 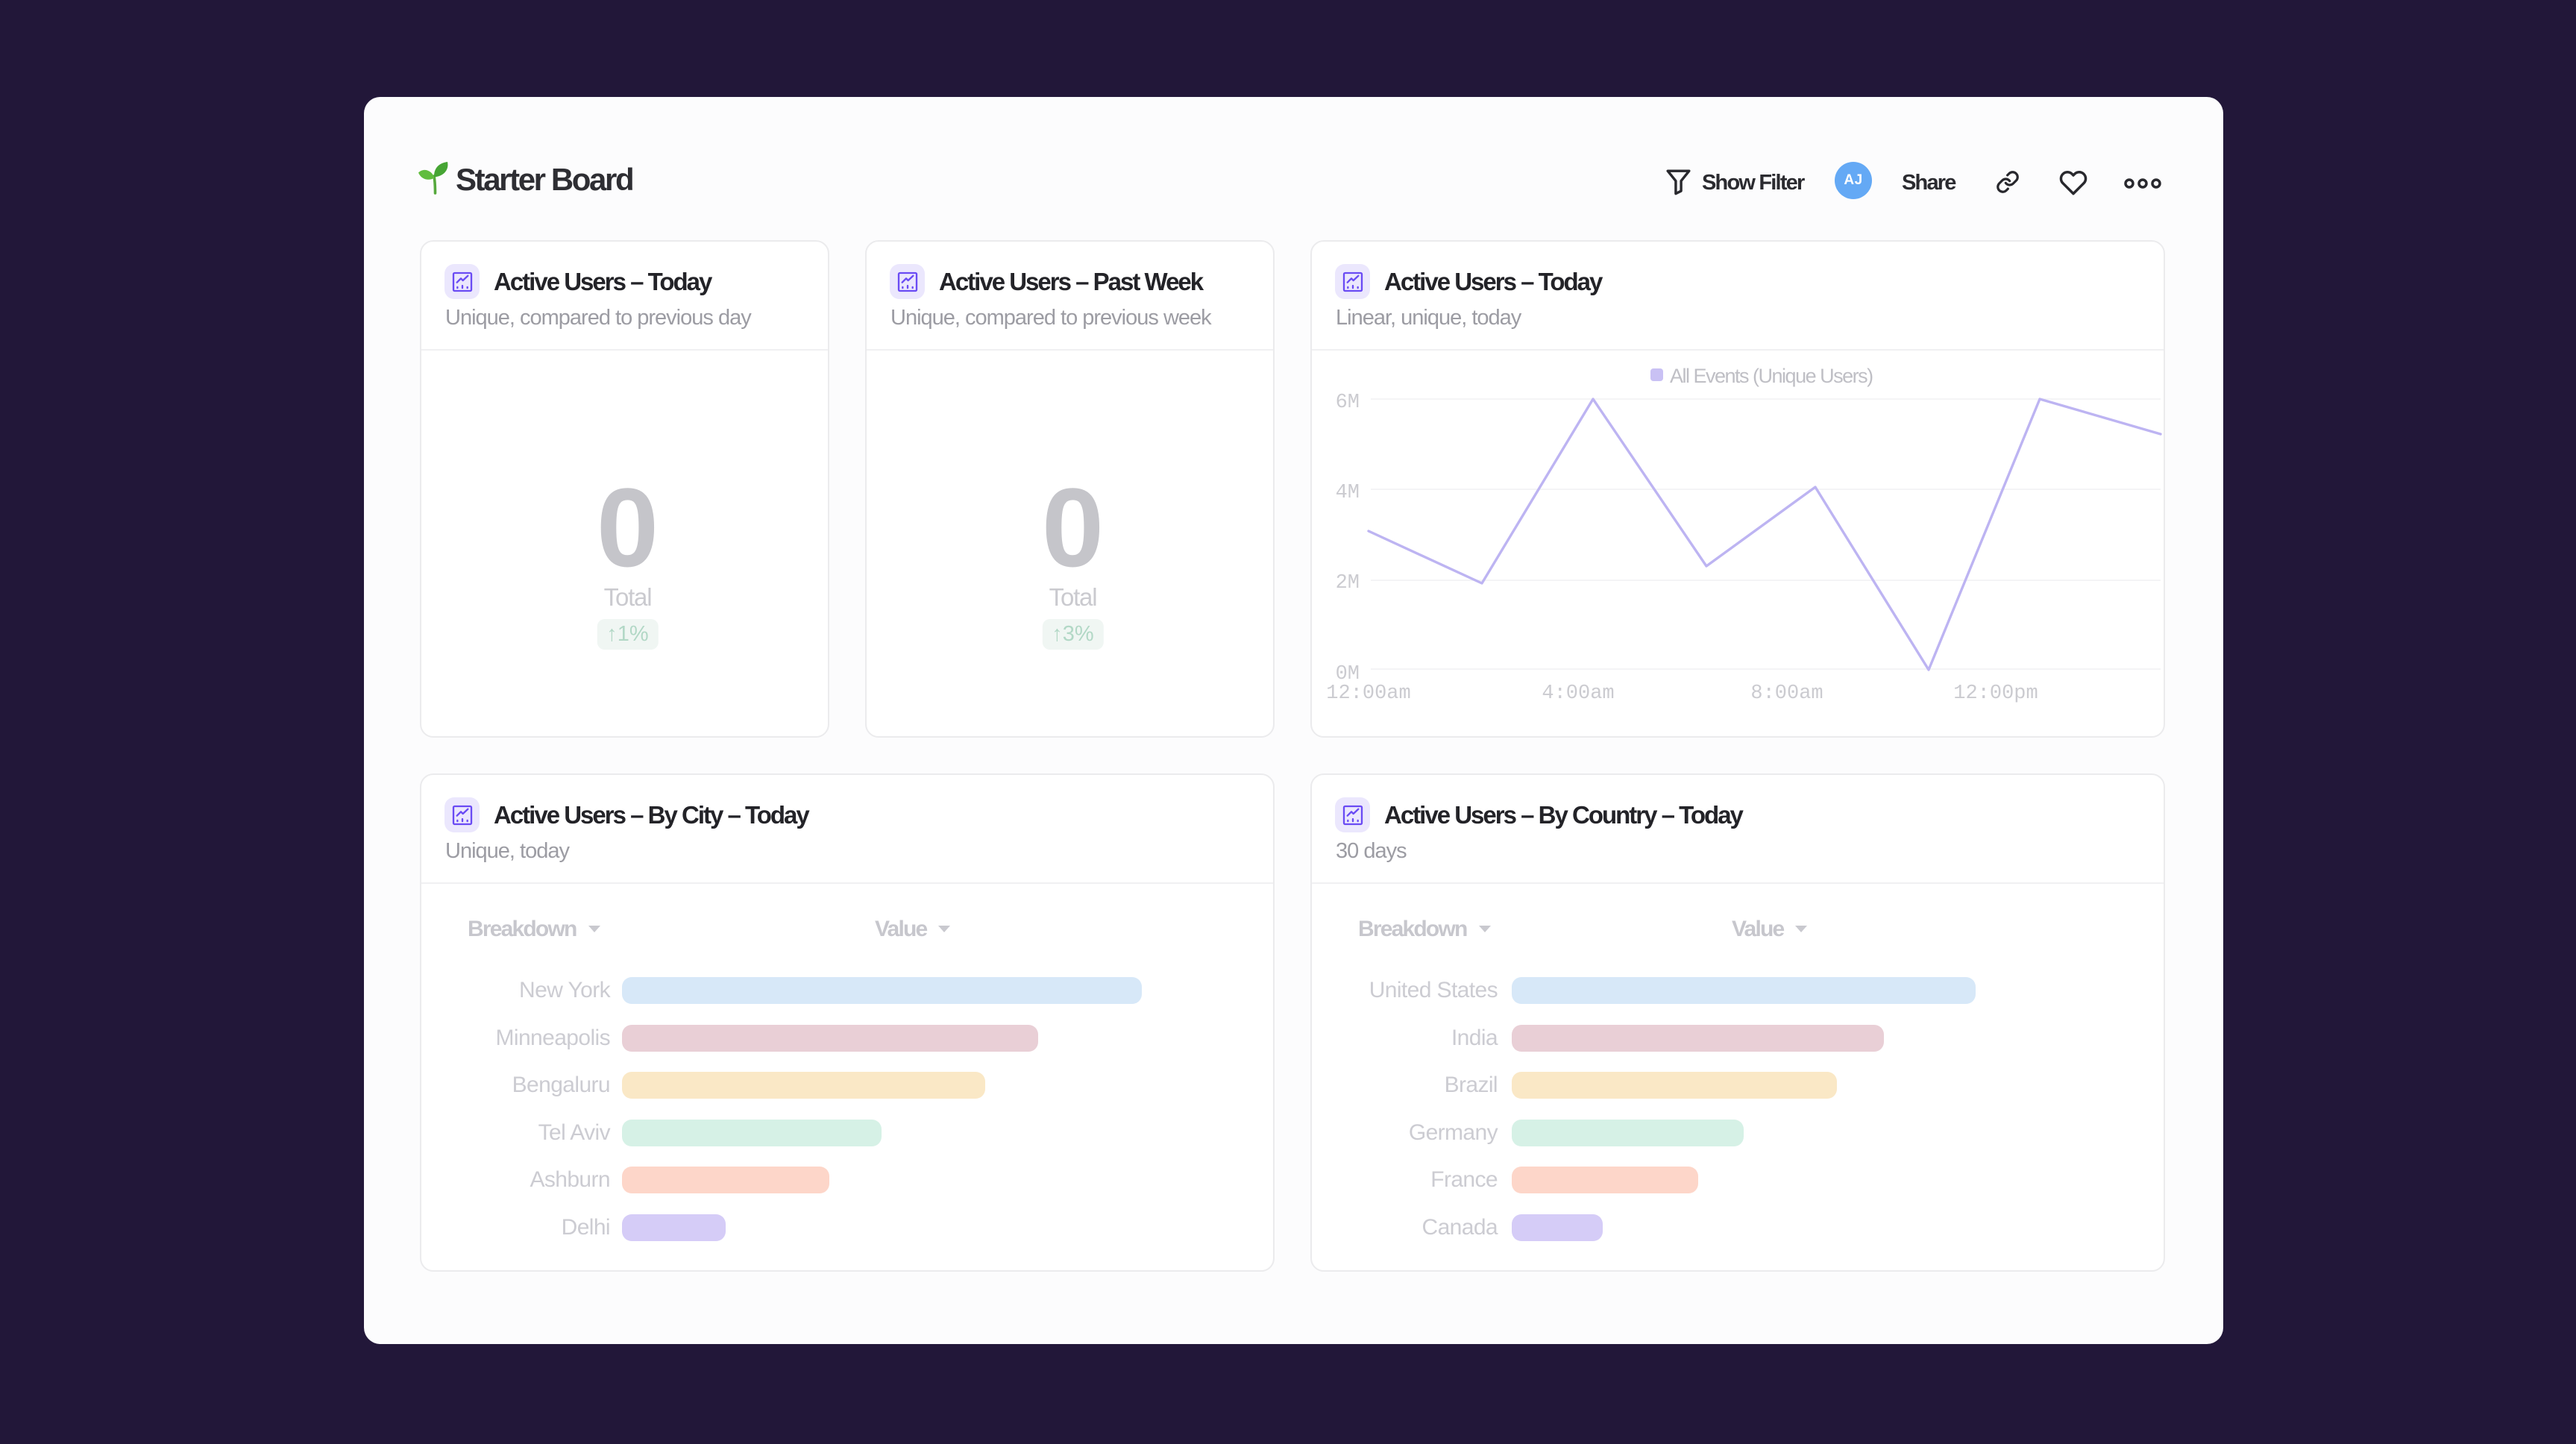 What do you see at coordinates (1787, 694) in the screenshot?
I see `svg-text: 8:00am` at bounding box center [1787, 694].